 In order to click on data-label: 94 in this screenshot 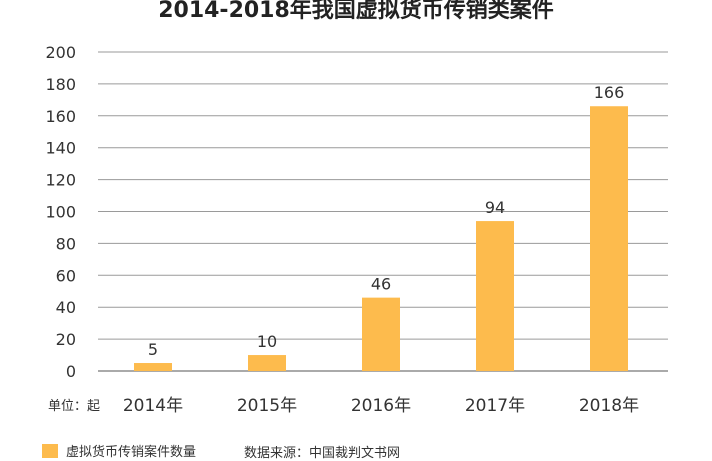, I will do `click(495, 207)`.